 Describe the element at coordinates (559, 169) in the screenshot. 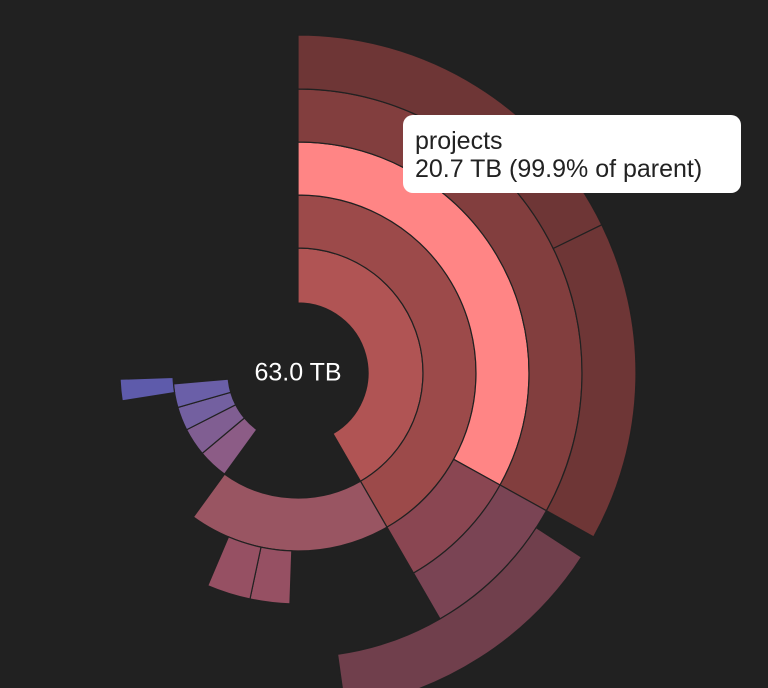

I see `tooltip-detail: 20.7 TB (99.9% of parent)` at that location.